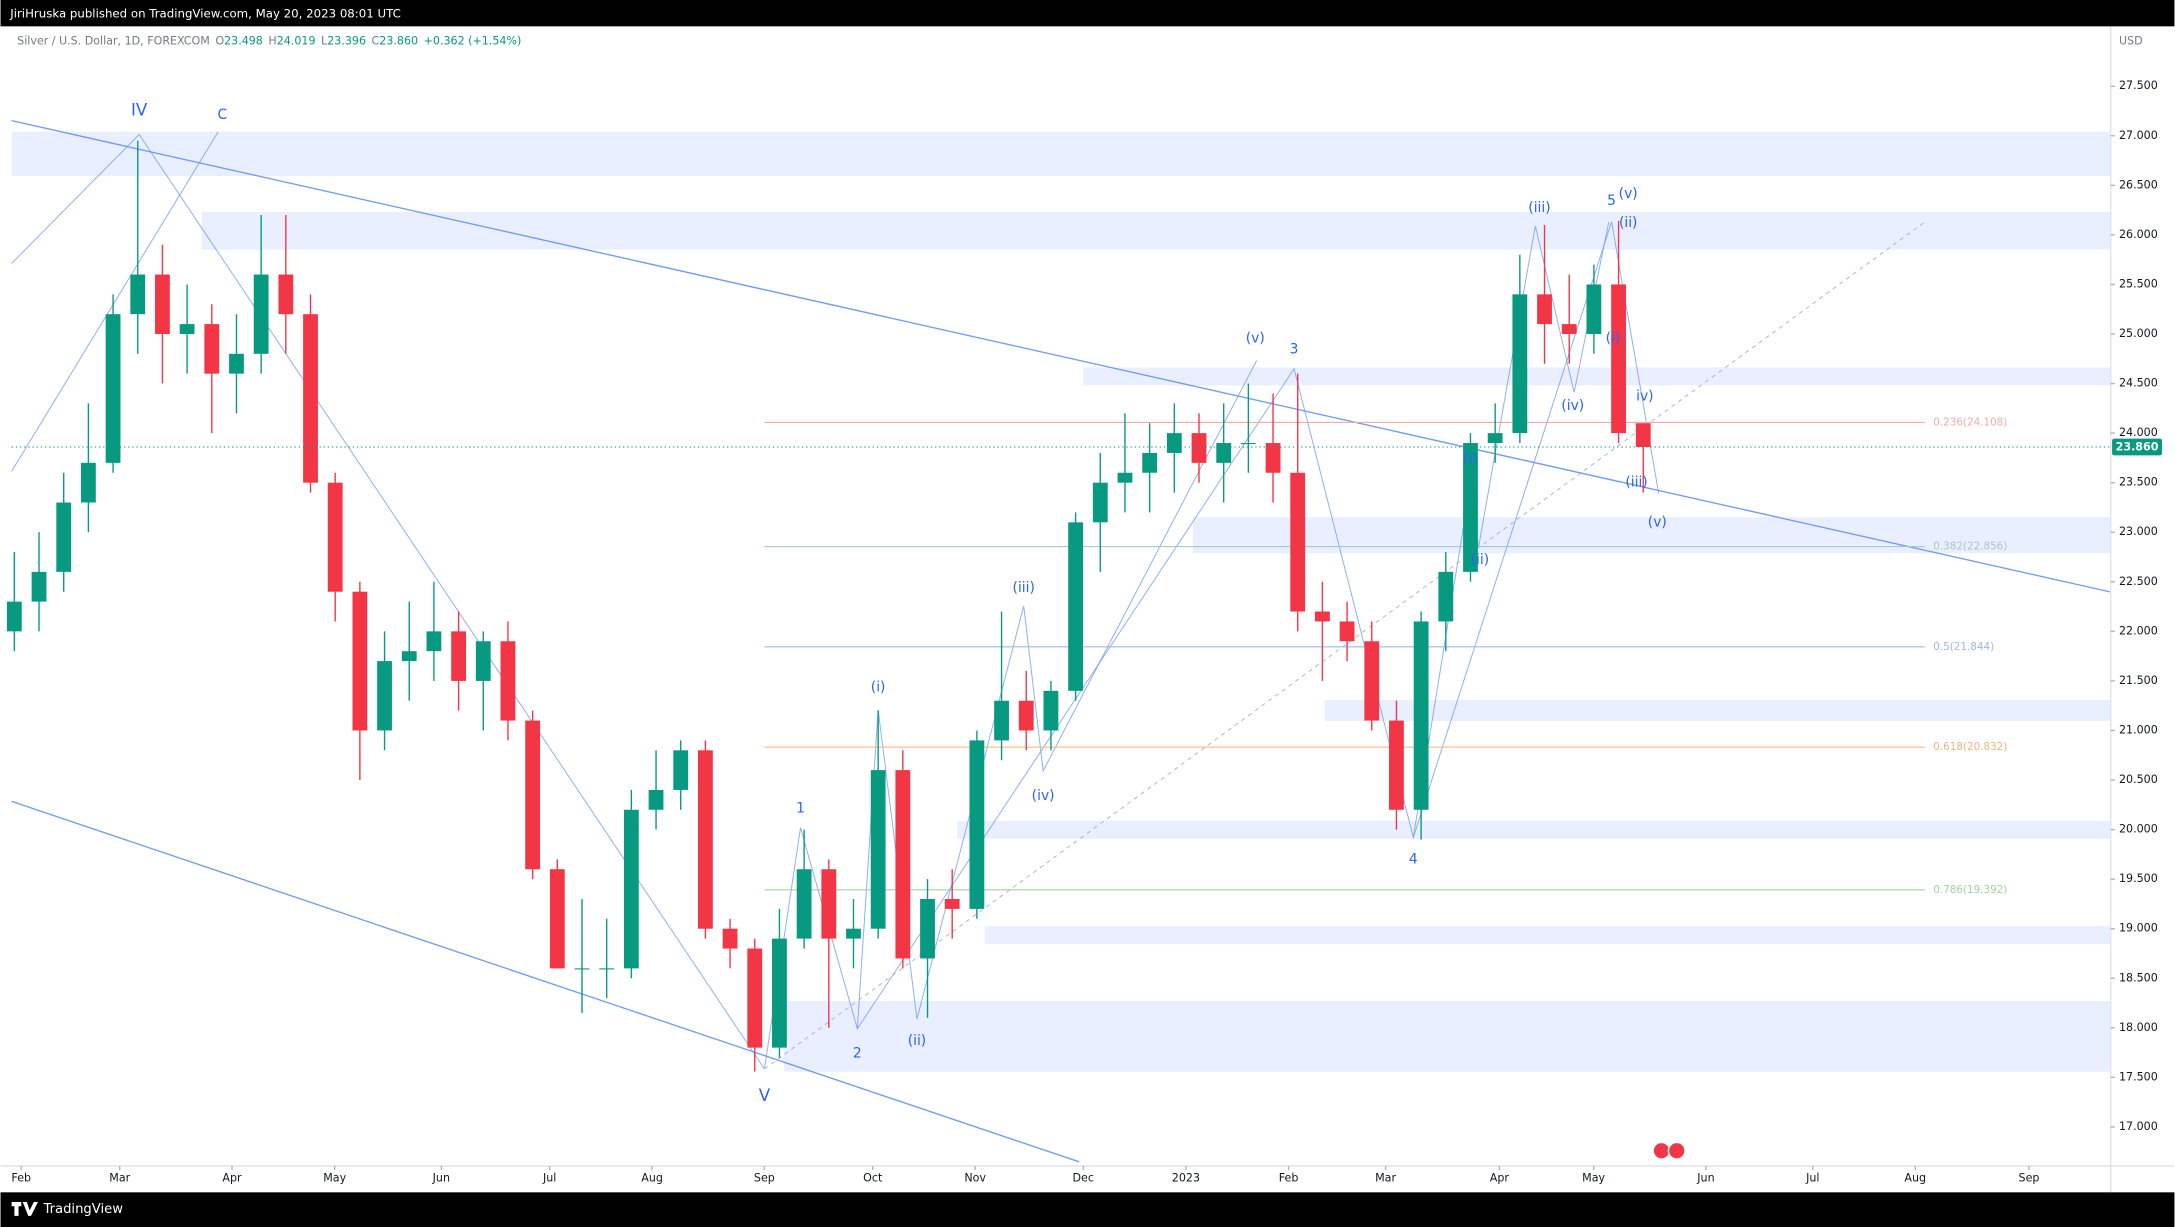 The image size is (2175, 1227). I want to click on y-tick-label: 26.500, so click(2138, 184).